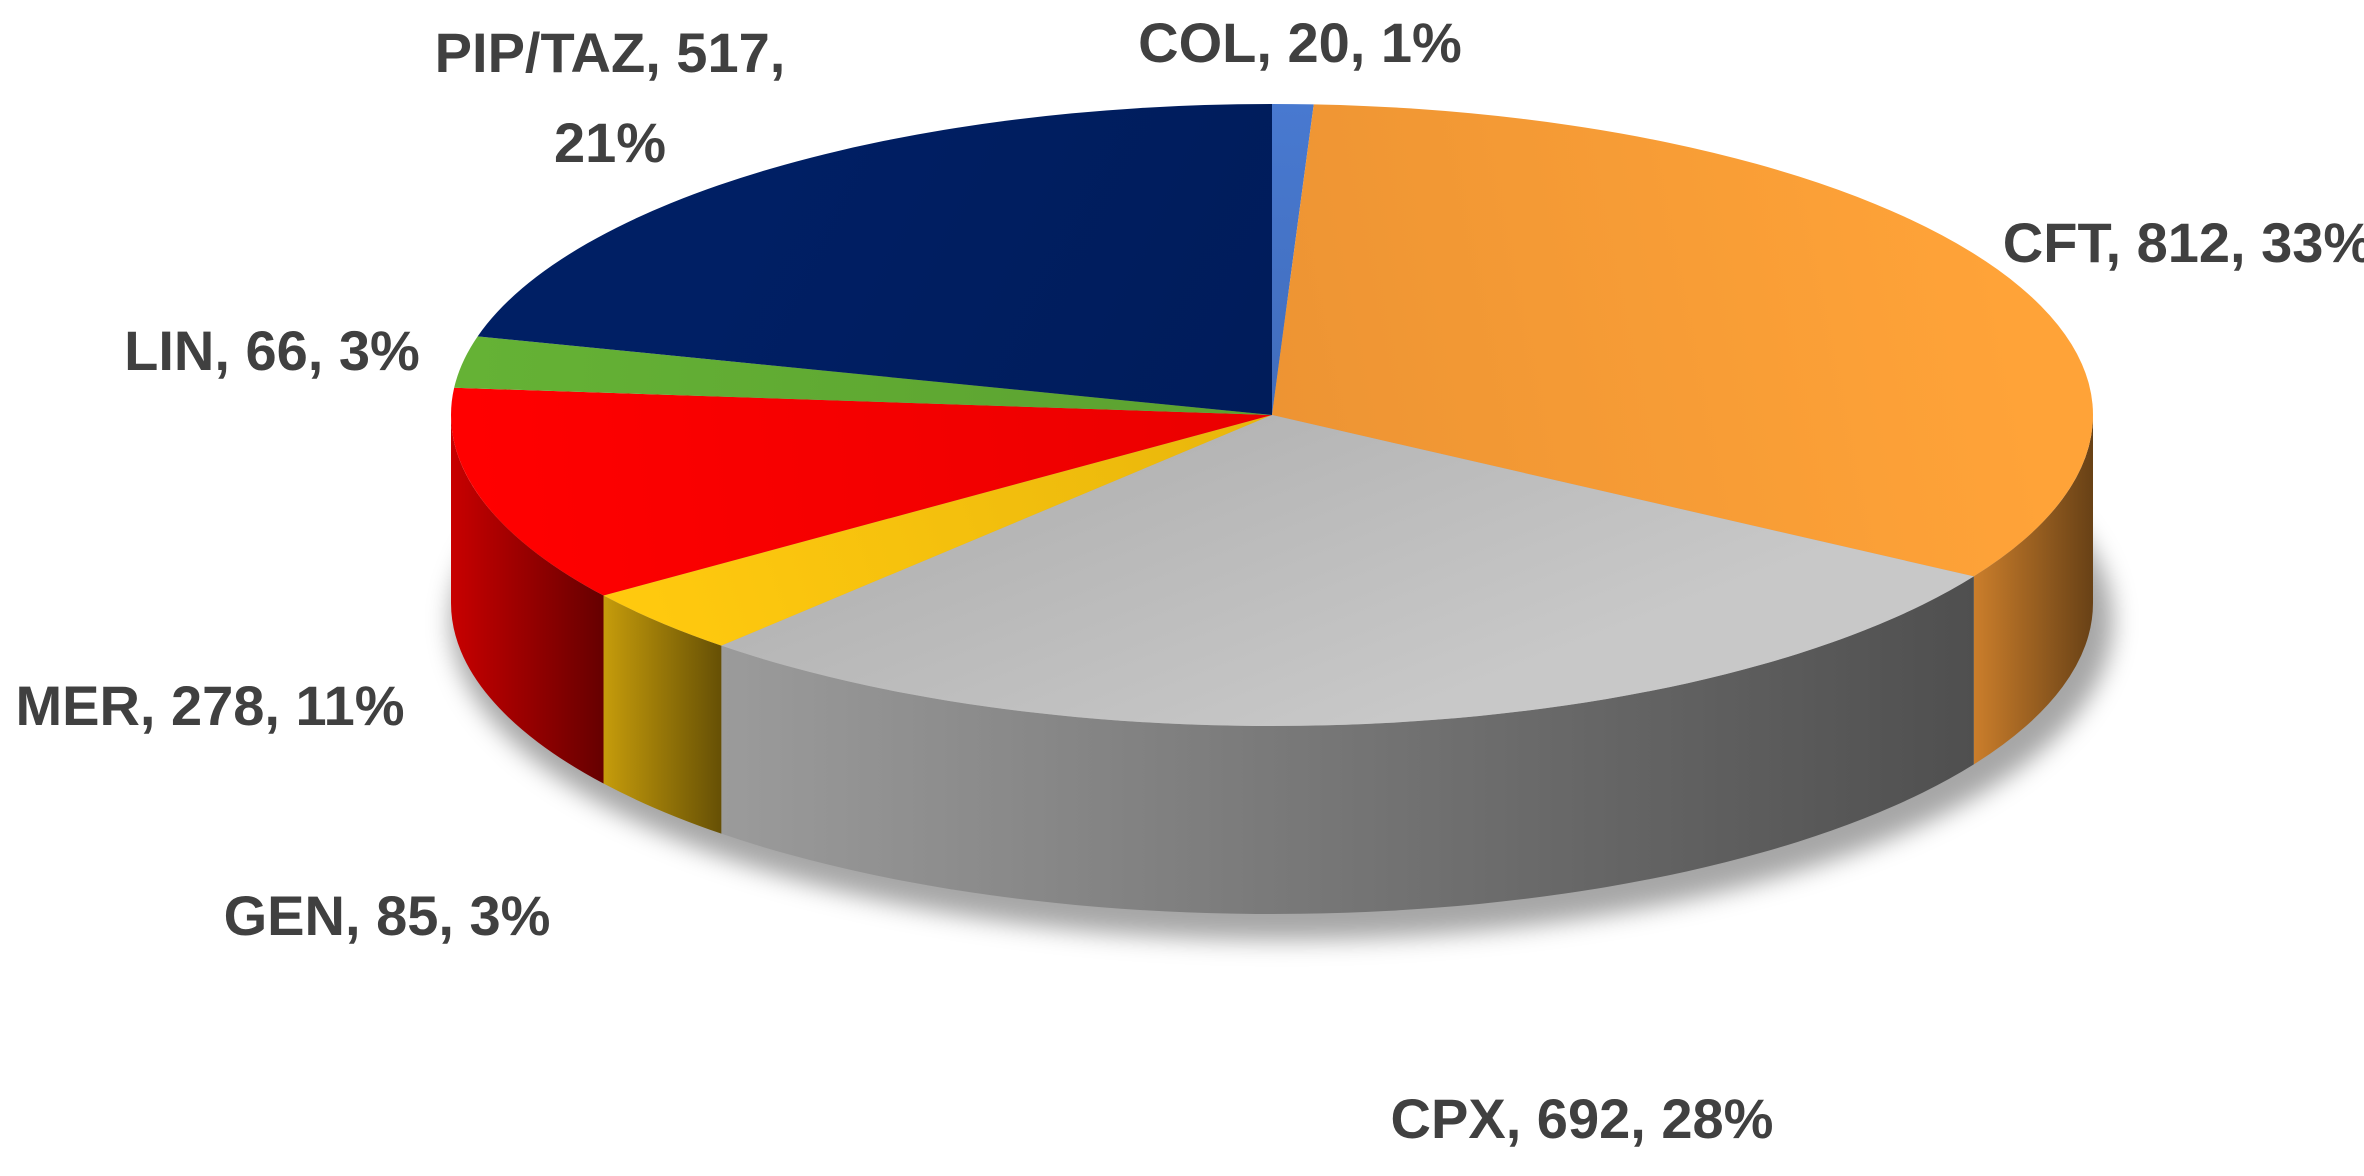 The height and width of the screenshot is (1176, 2364). I want to click on pie-slice-cpx, so click(1347, 570).